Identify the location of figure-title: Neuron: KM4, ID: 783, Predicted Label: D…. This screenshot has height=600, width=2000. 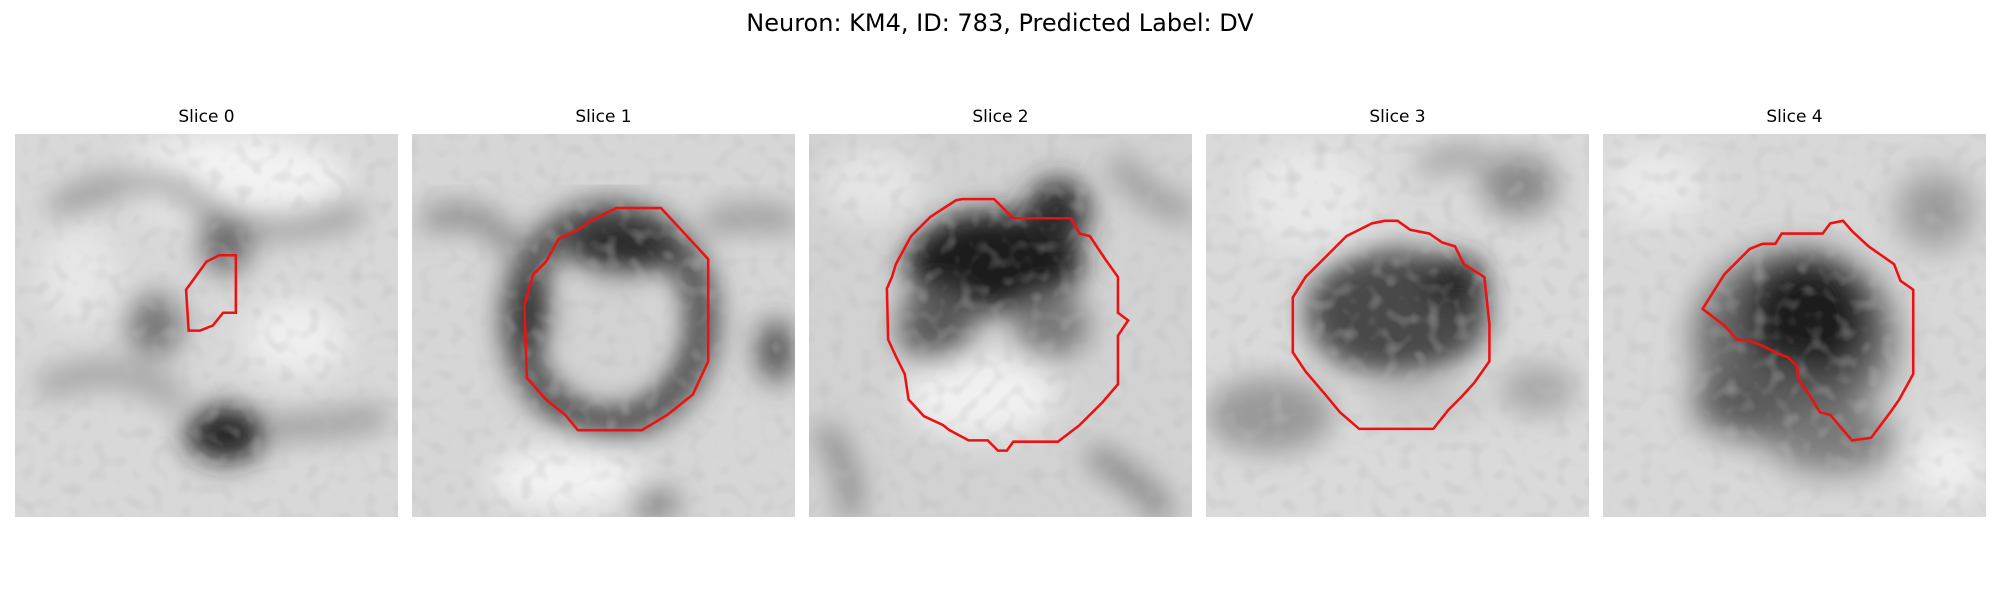
(1000, 23).